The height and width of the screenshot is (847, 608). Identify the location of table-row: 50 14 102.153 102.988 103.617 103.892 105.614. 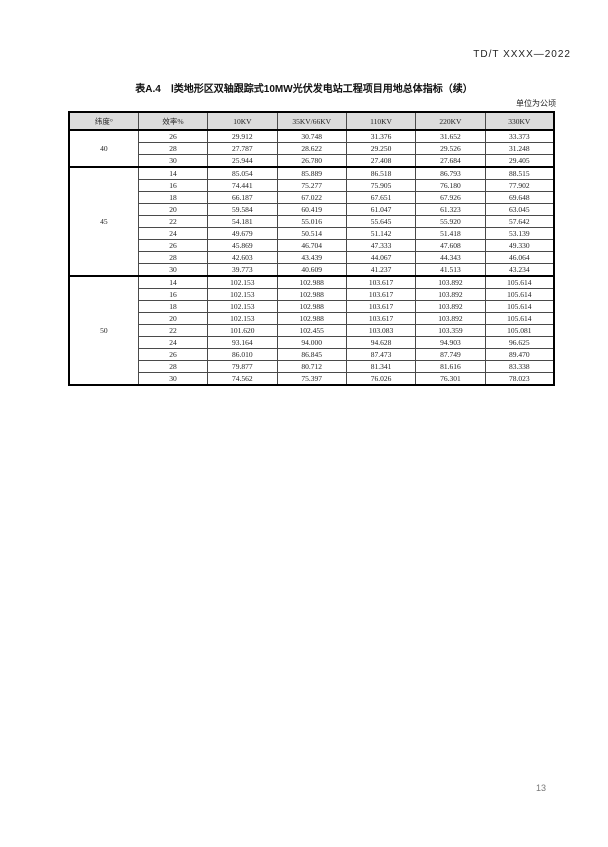
(311, 330).